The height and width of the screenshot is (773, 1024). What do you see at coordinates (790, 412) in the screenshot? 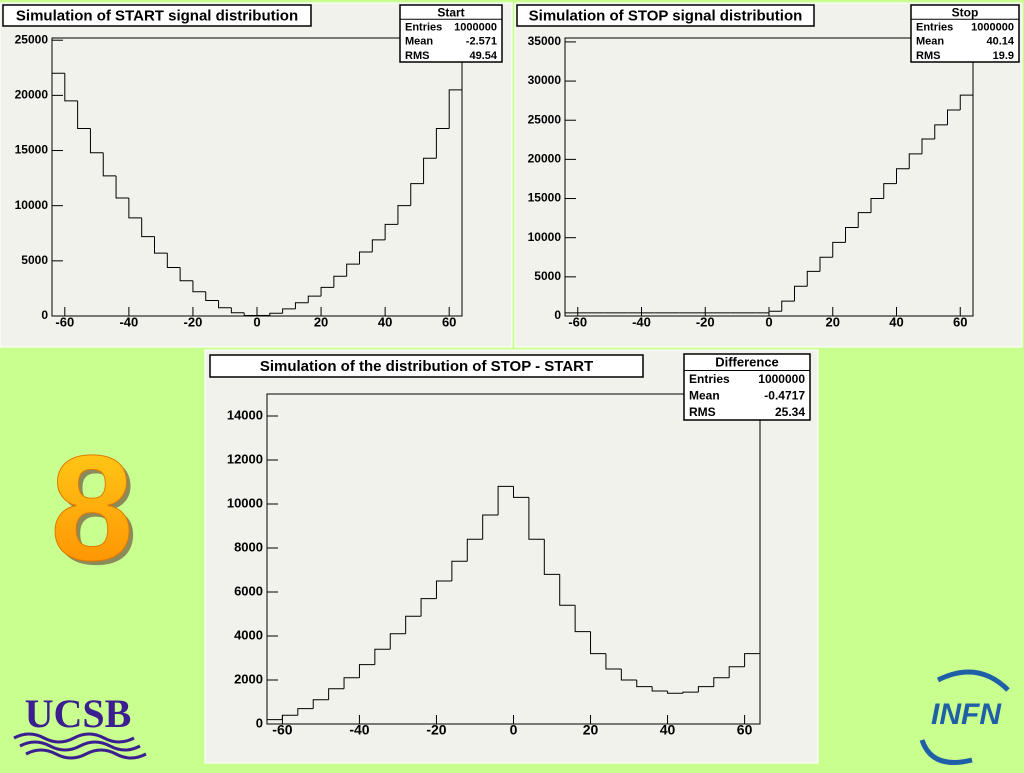
I see `stats-value: 25.34` at bounding box center [790, 412].